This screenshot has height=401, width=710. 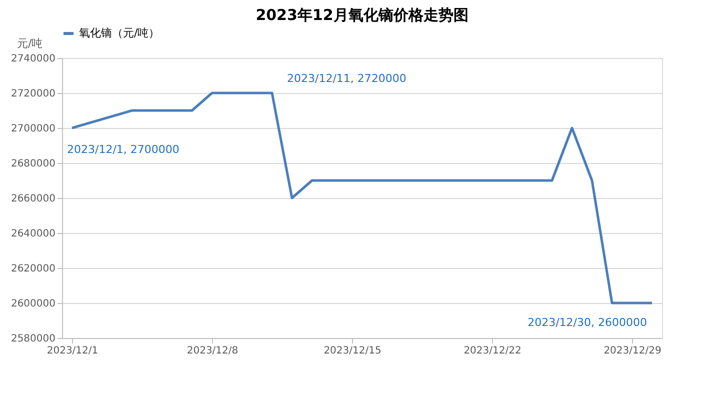 What do you see at coordinates (33, 164) in the screenshot?
I see `y-tick-label: 2680000` at bounding box center [33, 164].